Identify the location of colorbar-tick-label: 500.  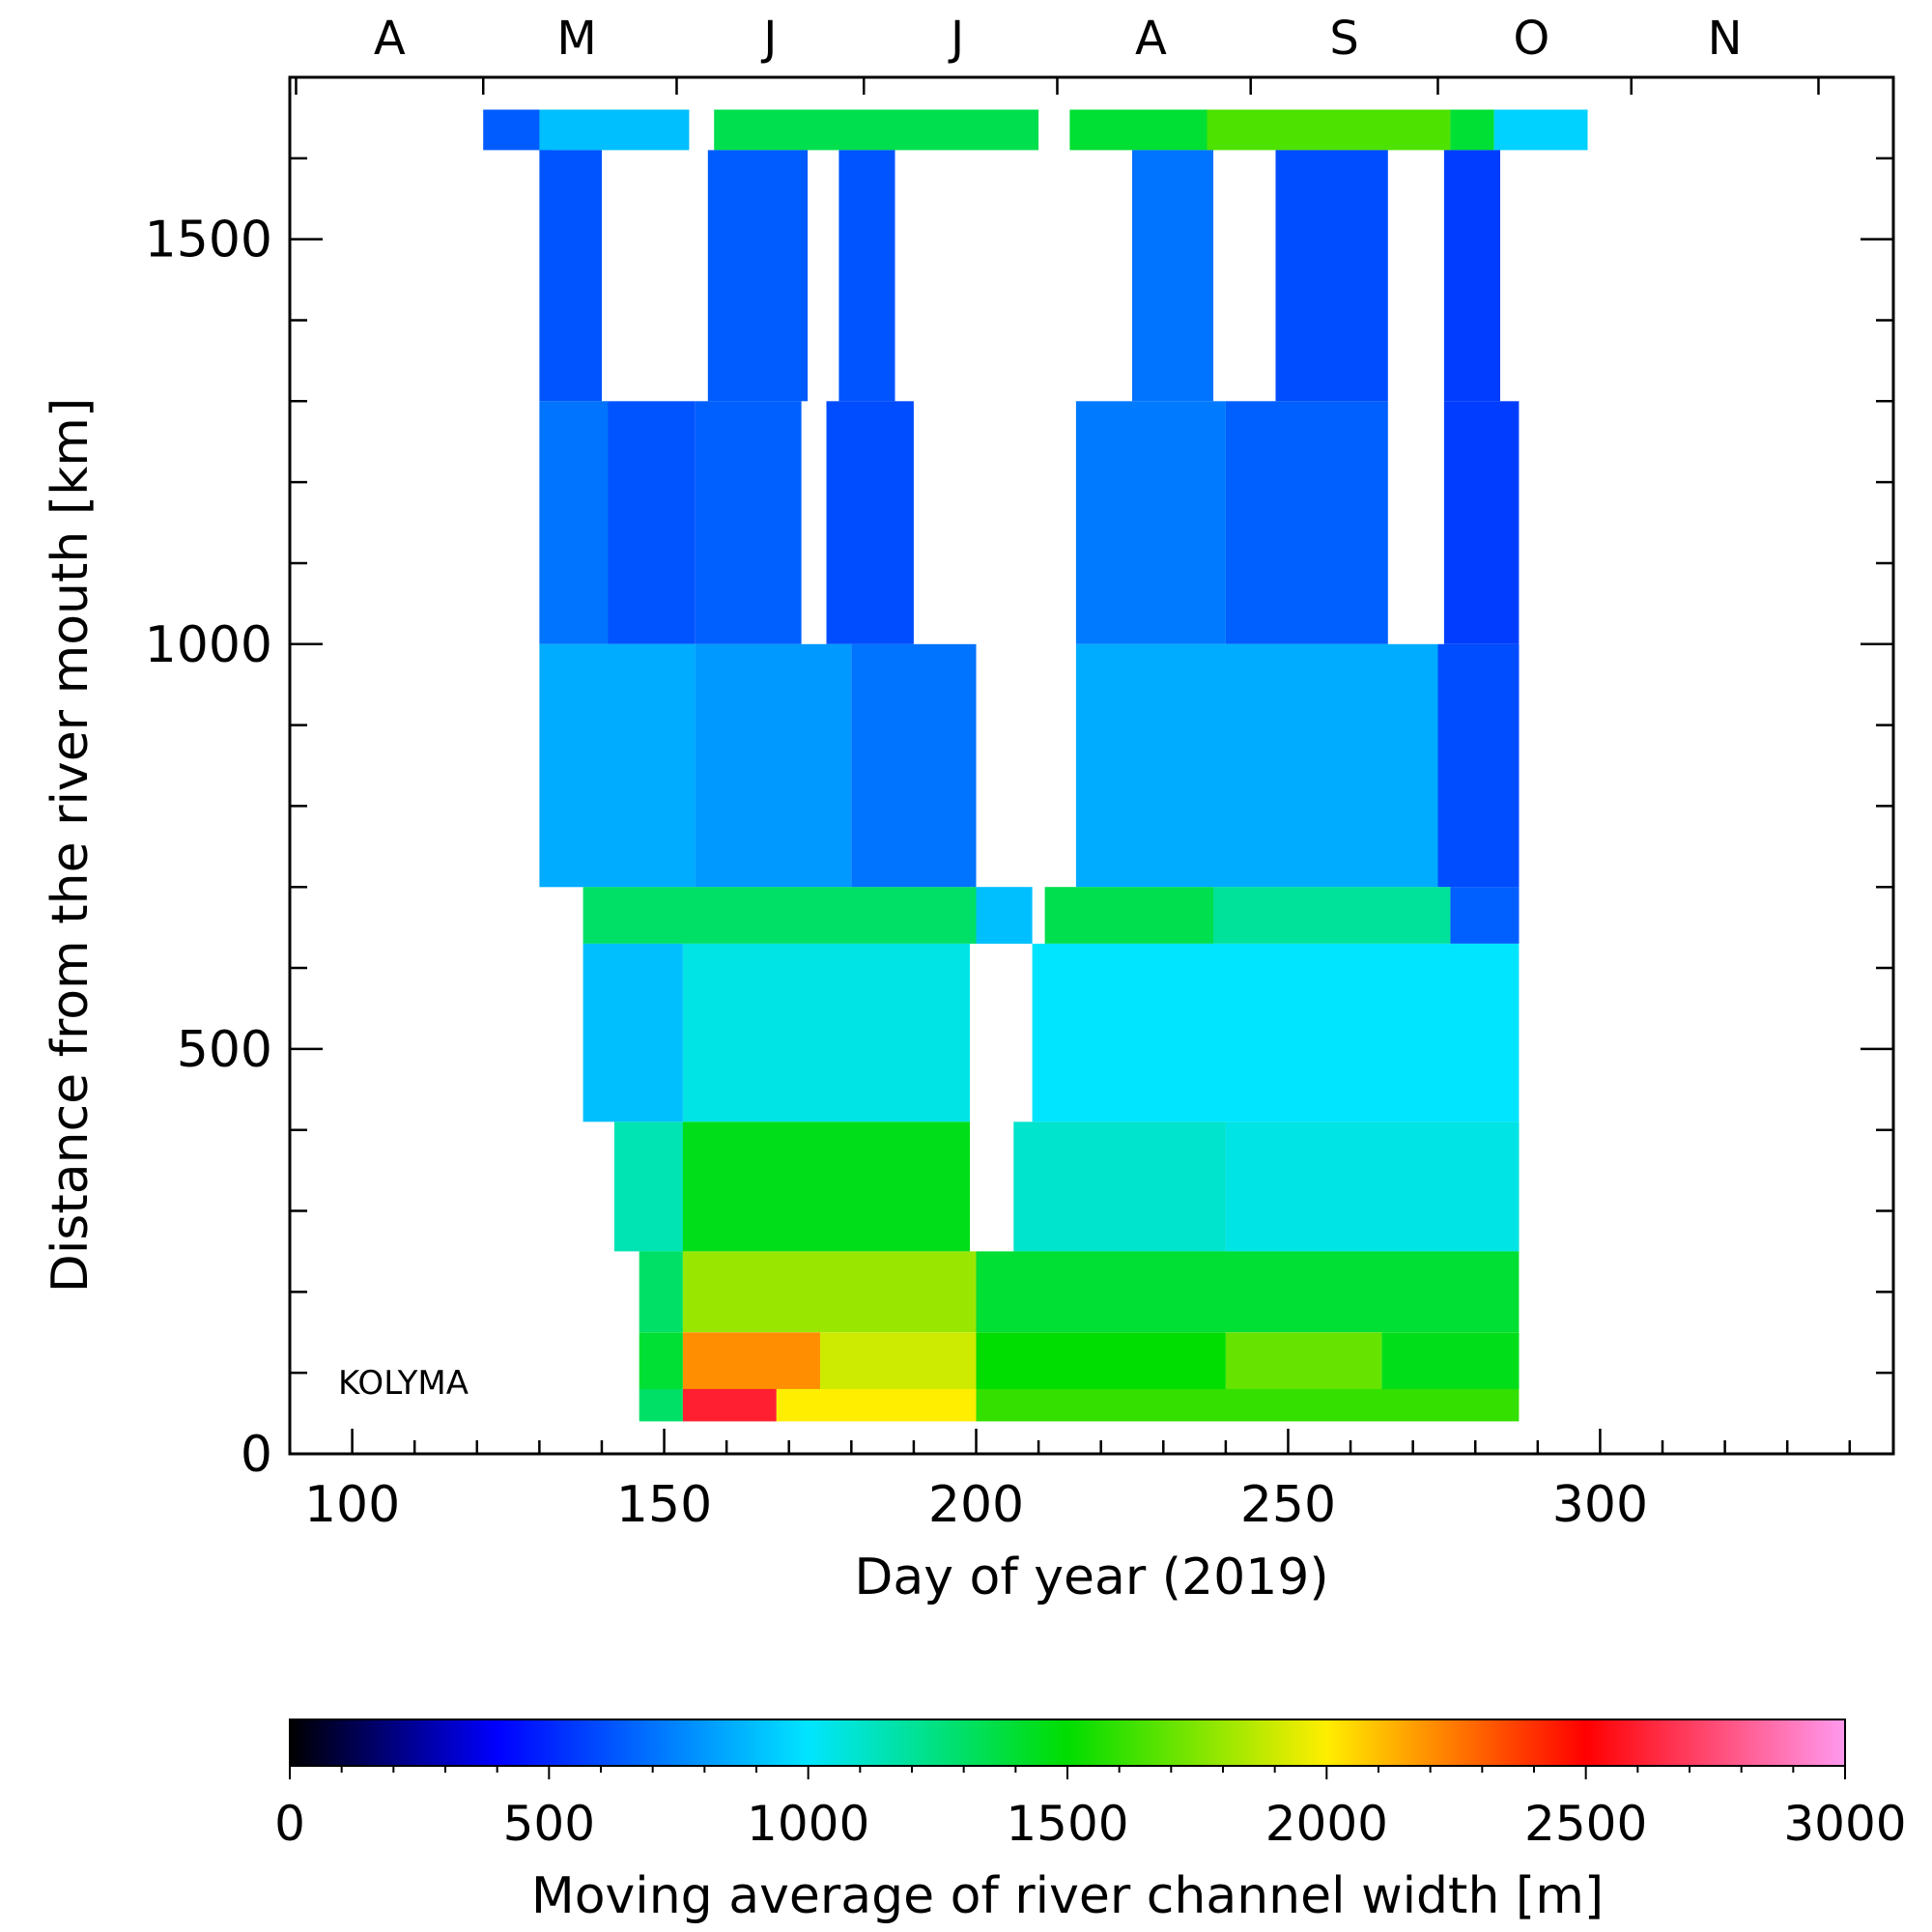
(549, 1824).